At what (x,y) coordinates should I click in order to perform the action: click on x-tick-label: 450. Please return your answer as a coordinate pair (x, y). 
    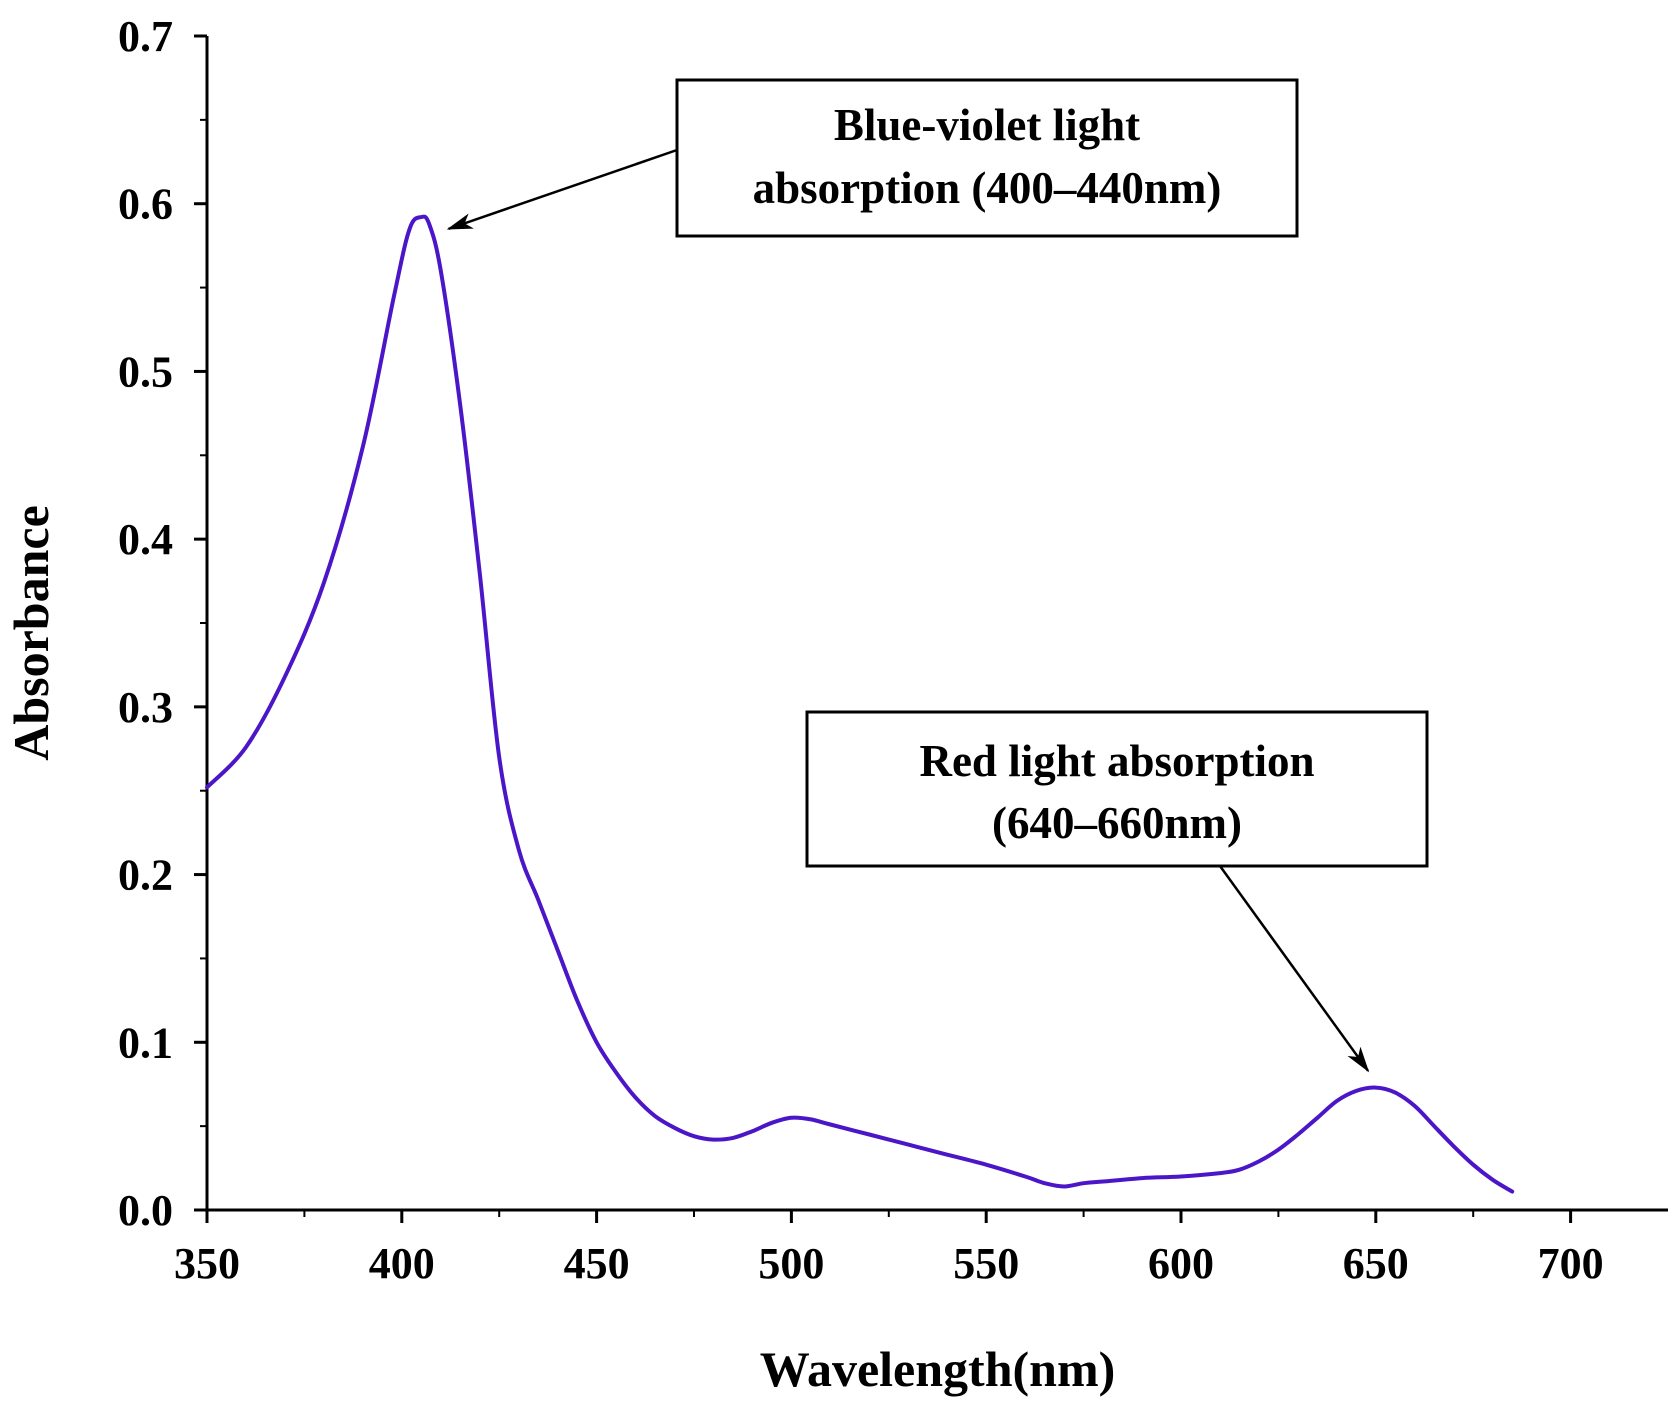
    Looking at the image, I should click on (597, 1263).